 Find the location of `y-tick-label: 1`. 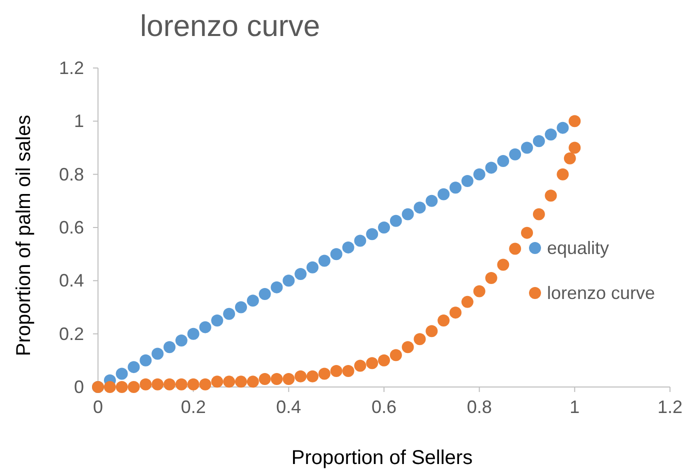

y-tick-label: 1 is located at coordinates (79, 121).